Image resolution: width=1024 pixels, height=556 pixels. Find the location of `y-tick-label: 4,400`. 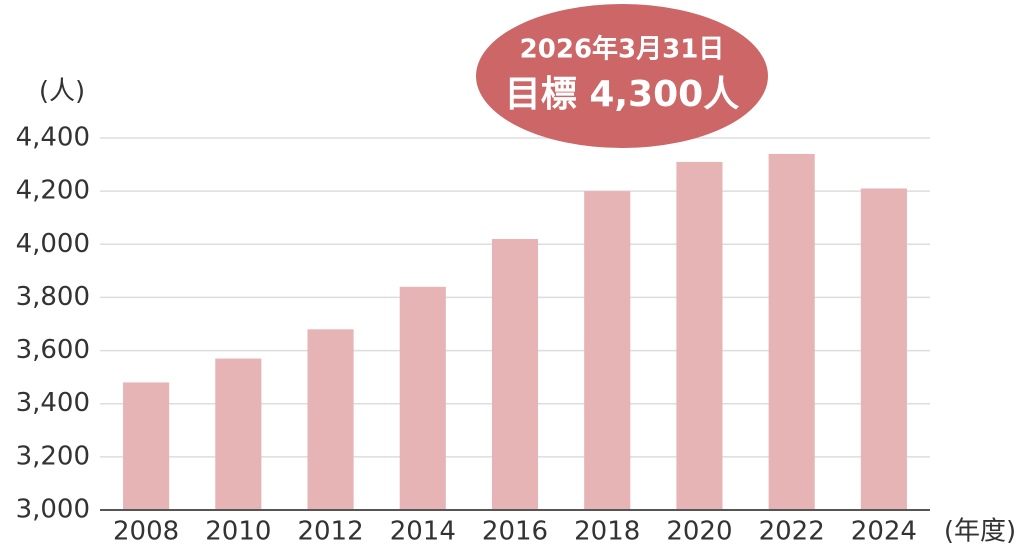

y-tick-label: 4,400 is located at coordinates (53, 138).